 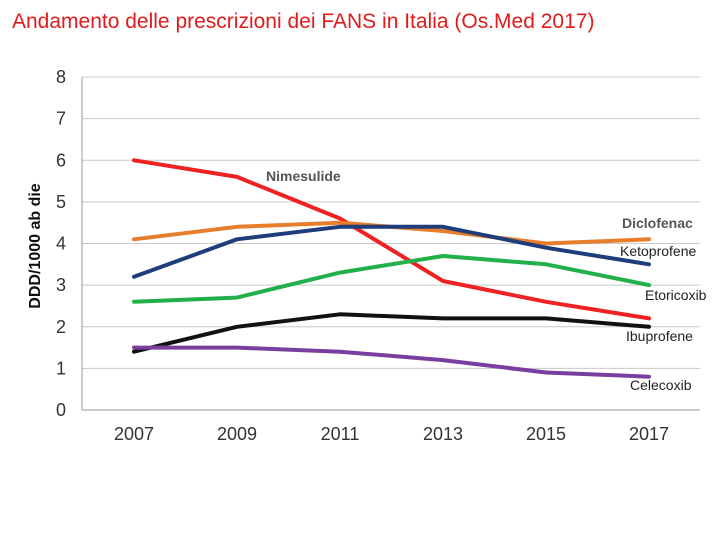 I want to click on x-tick-label: 2015, so click(x=546, y=434).